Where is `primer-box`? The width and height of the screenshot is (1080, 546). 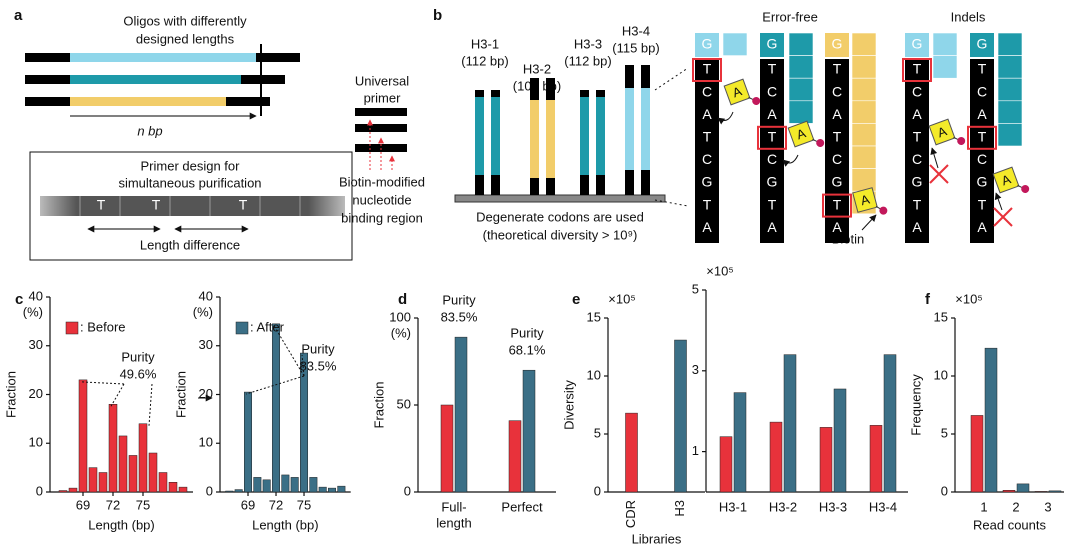 primer-box is located at coordinates (191, 206).